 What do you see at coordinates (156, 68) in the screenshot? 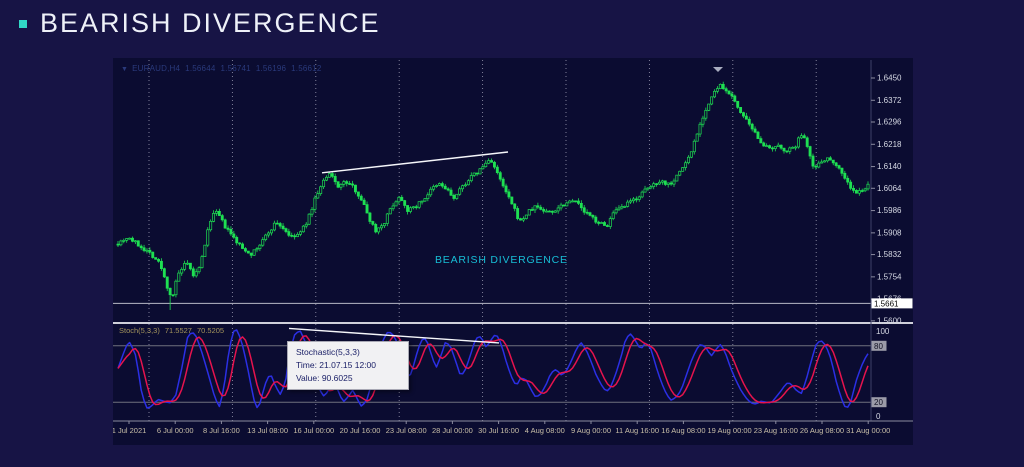
I see `symbol-name: EURAUD,H4` at bounding box center [156, 68].